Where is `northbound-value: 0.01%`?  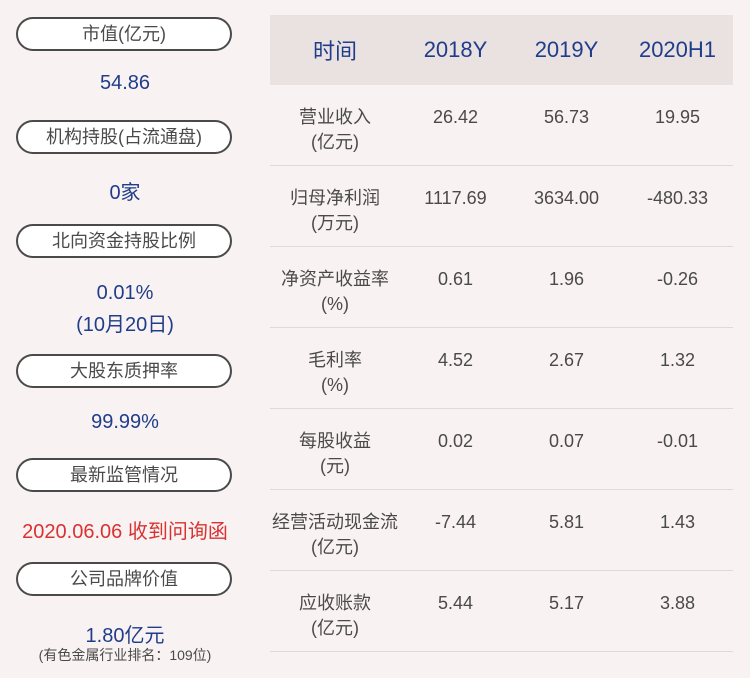
northbound-value: 0.01% is located at coordinates (125, 293).